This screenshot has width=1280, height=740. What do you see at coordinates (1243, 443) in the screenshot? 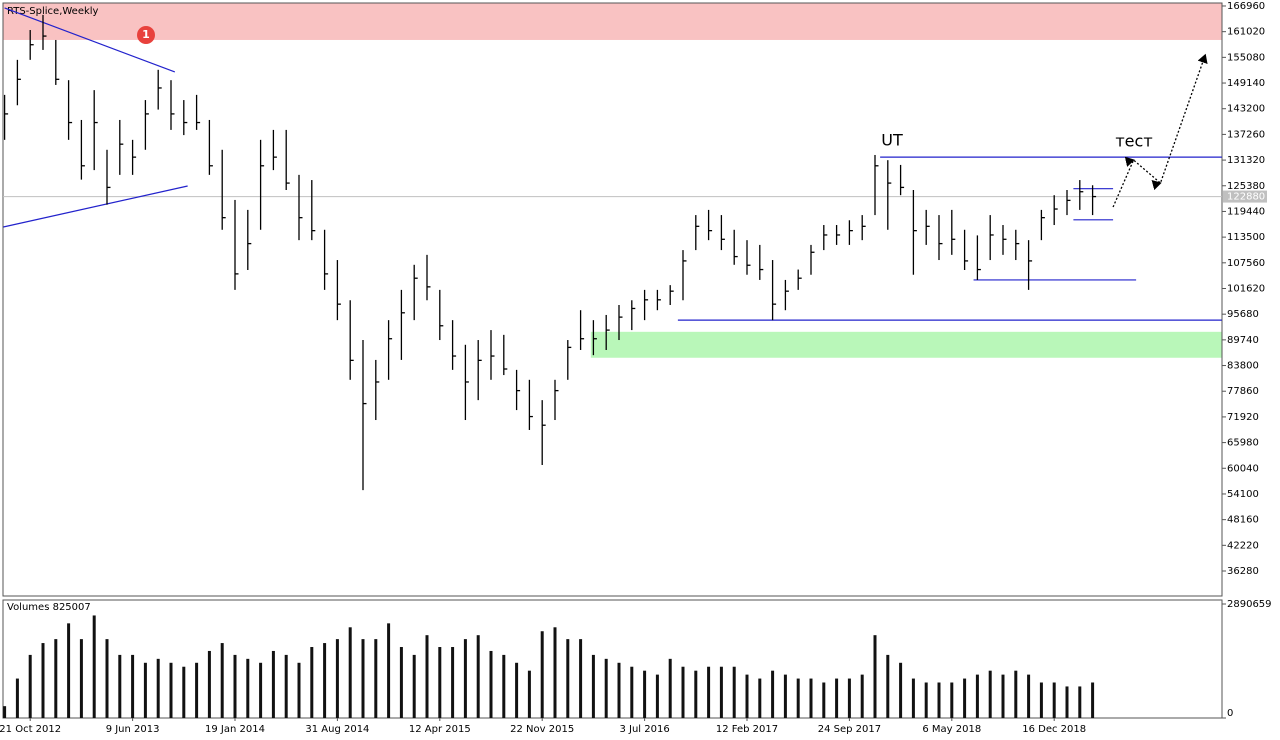
I see `y-tick-label: 65980` at bounding box center [1243, 443].